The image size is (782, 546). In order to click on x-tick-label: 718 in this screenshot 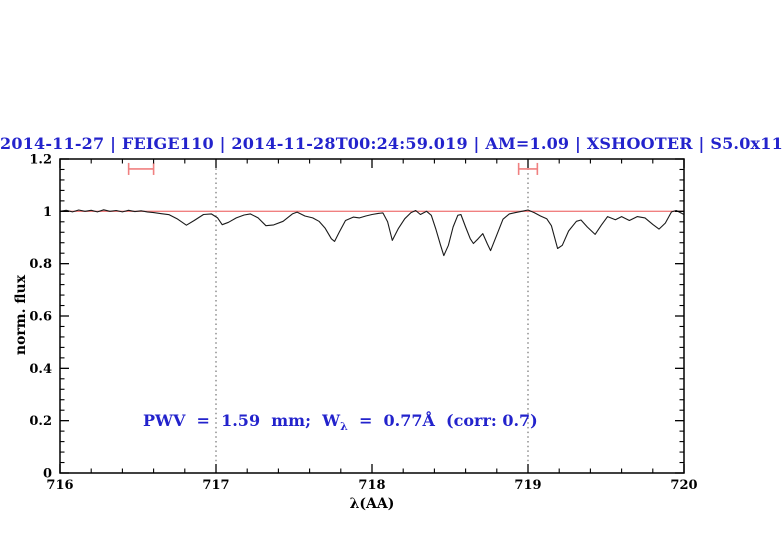, I will do `click(371, 485)`.